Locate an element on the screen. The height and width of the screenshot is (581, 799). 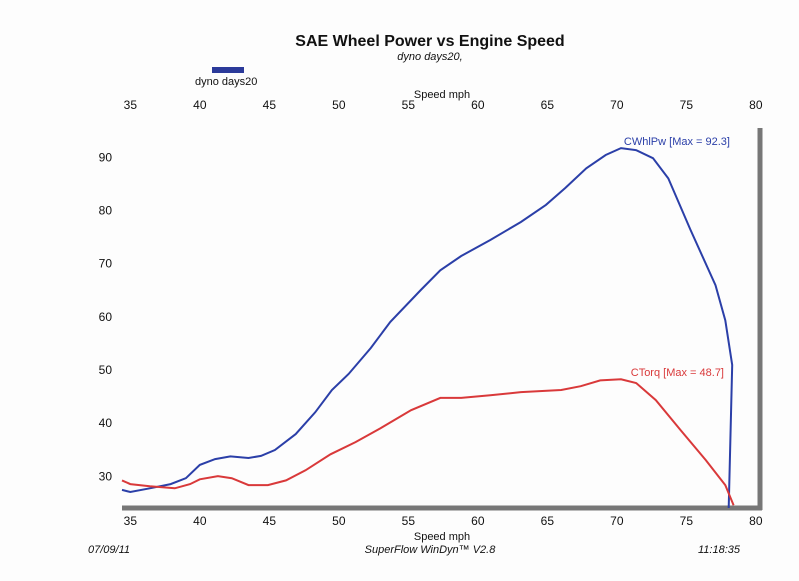
y-tick-label: 30 is located at coordinates (106, 476).